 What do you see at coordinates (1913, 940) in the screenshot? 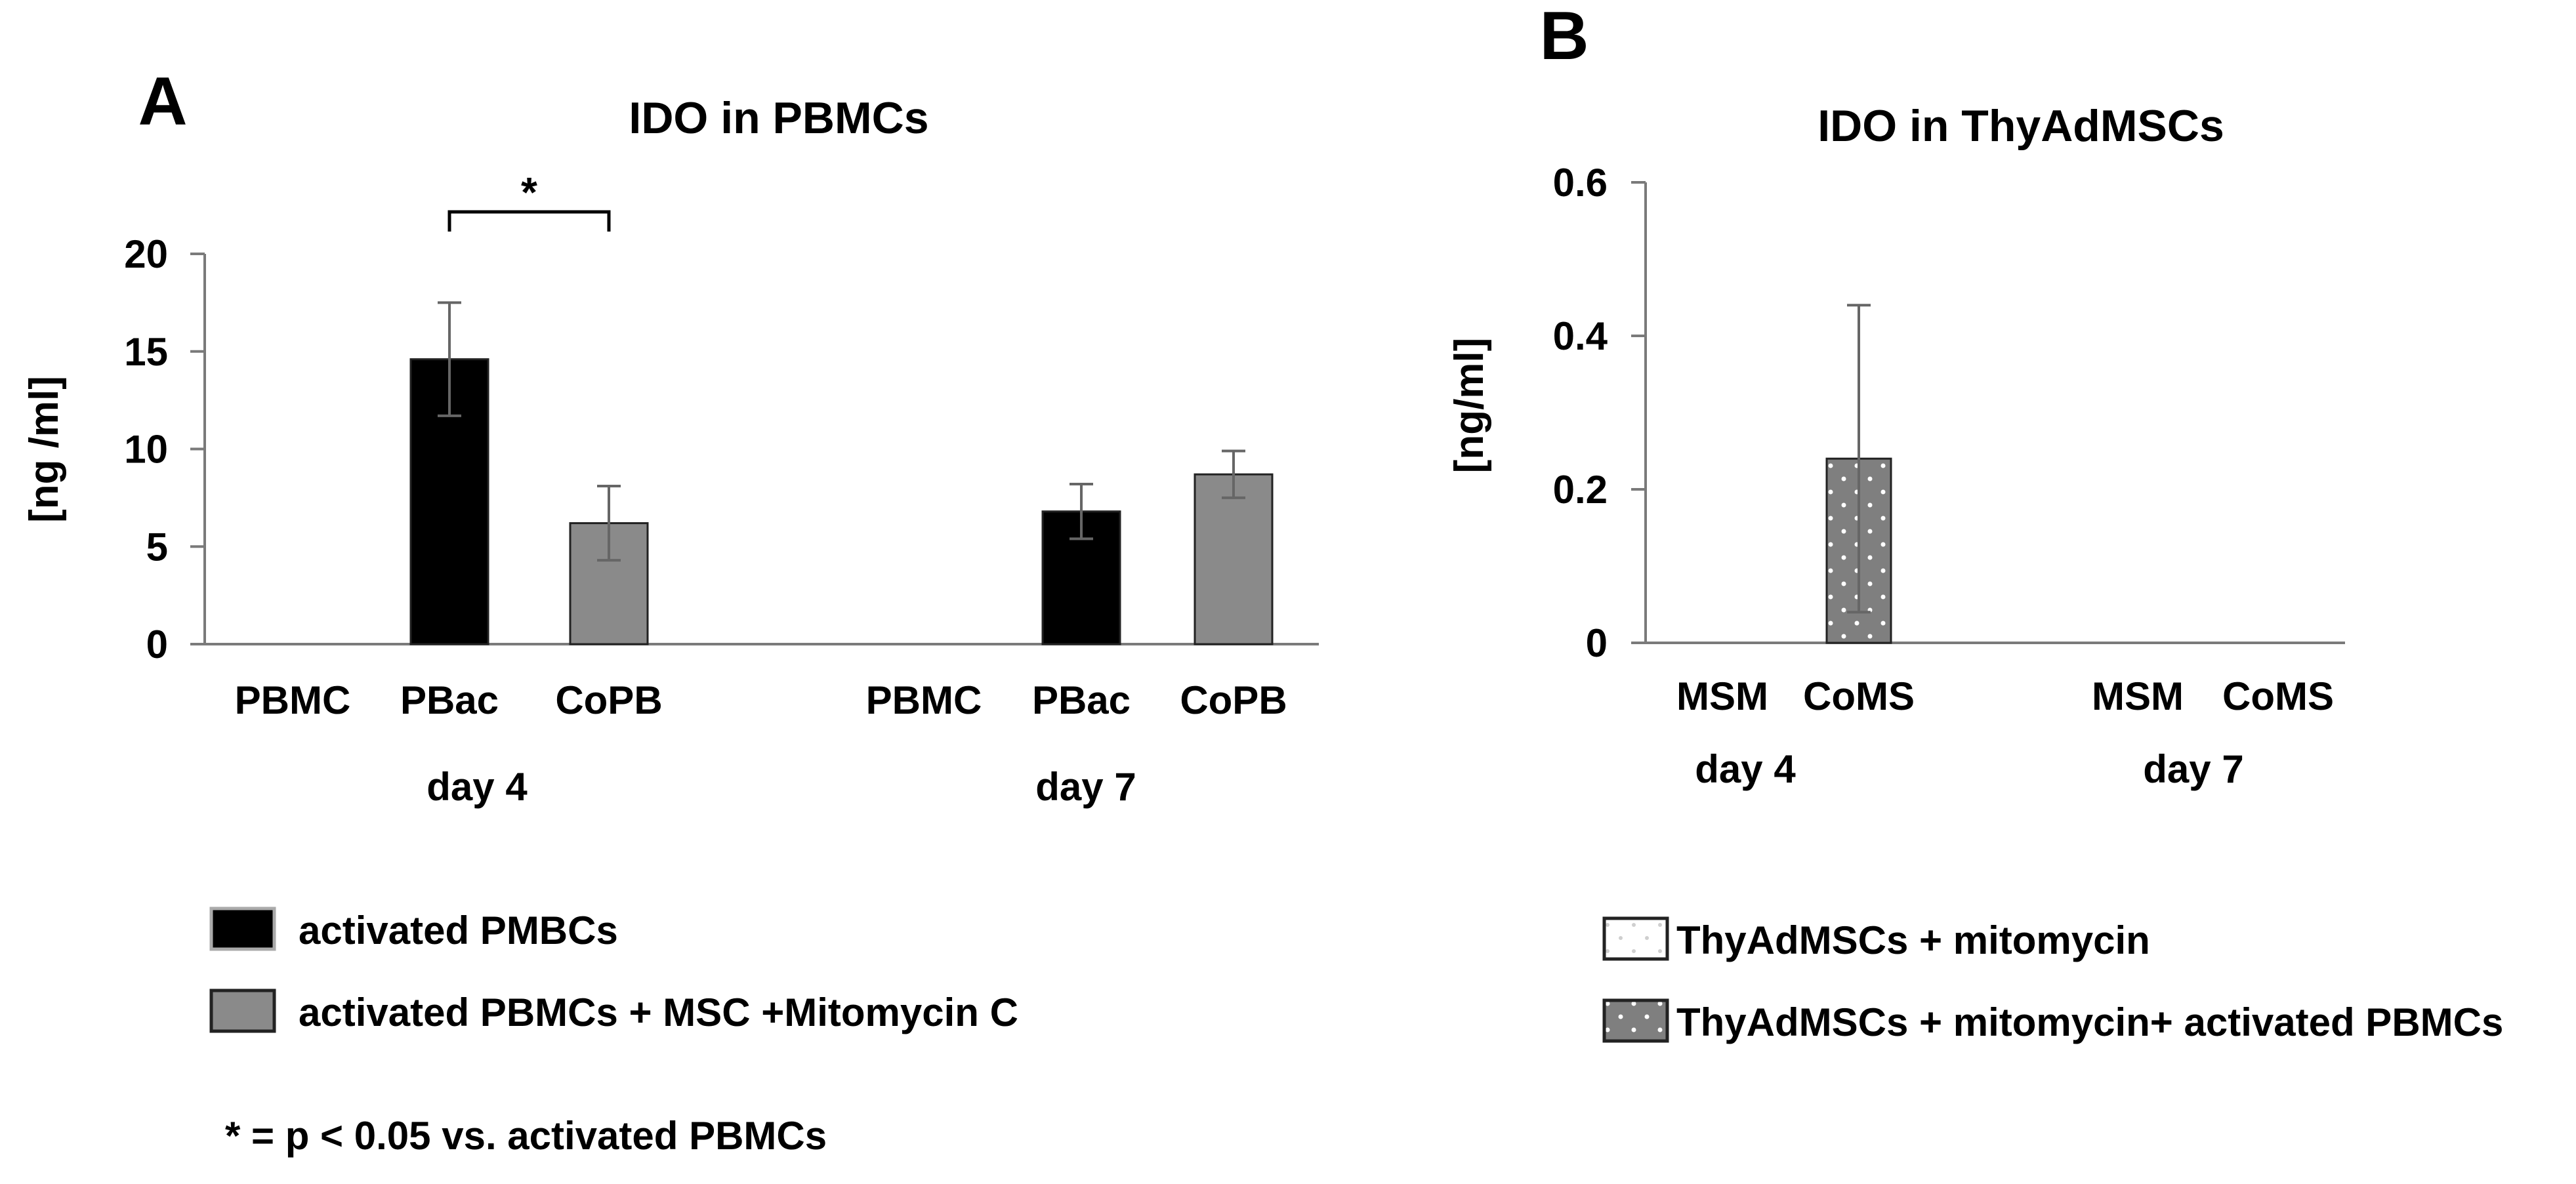
I see `legend-label: ThyAdMSCs + mitomycin` at bounding box center [1913, 940].